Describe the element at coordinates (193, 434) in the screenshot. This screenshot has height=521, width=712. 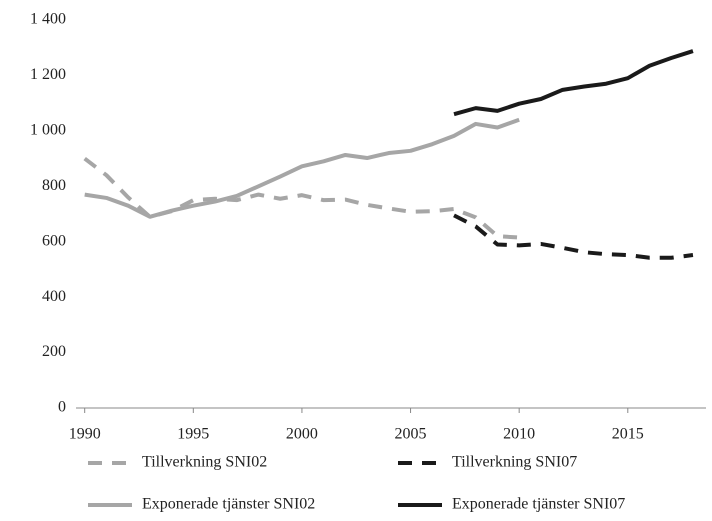
I see `x-tick-label: 1995` at that location.